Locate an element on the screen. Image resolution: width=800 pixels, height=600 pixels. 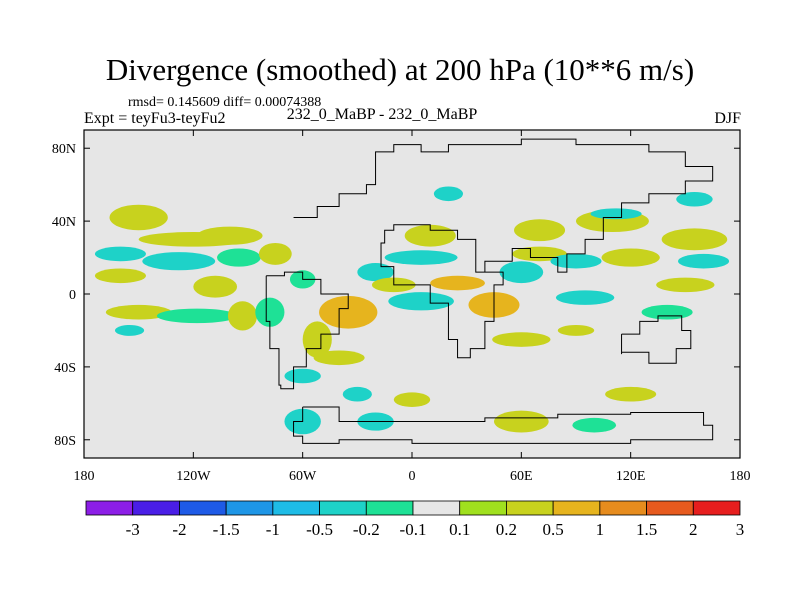
antarctica-coast is located at coordinates (503, 425).